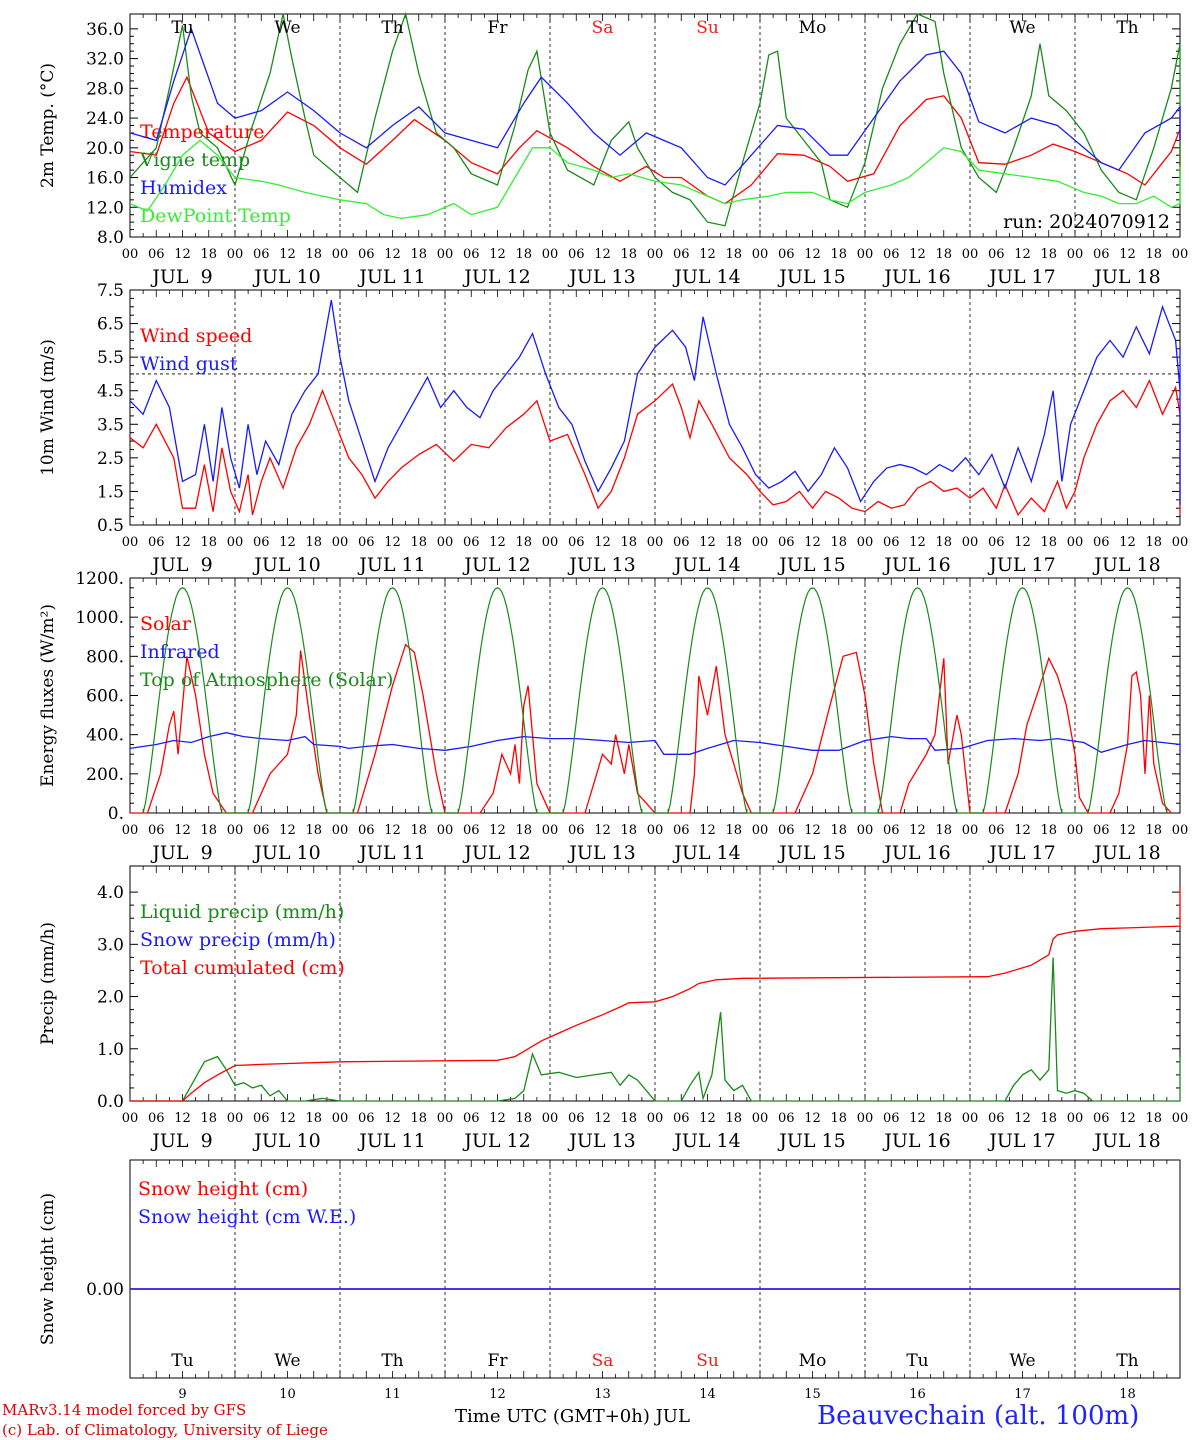 This screenshot has width=1194, height=1440. What do you see at coordinates (286, 853) in the screenshot?
I see `date-label: JUL 10` at bounding box center [286, 853].